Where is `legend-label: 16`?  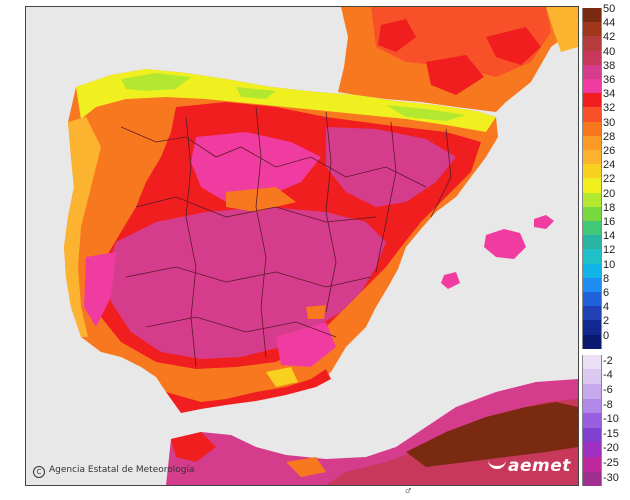
legend-label: 16 is located at coordinates (609, 222).